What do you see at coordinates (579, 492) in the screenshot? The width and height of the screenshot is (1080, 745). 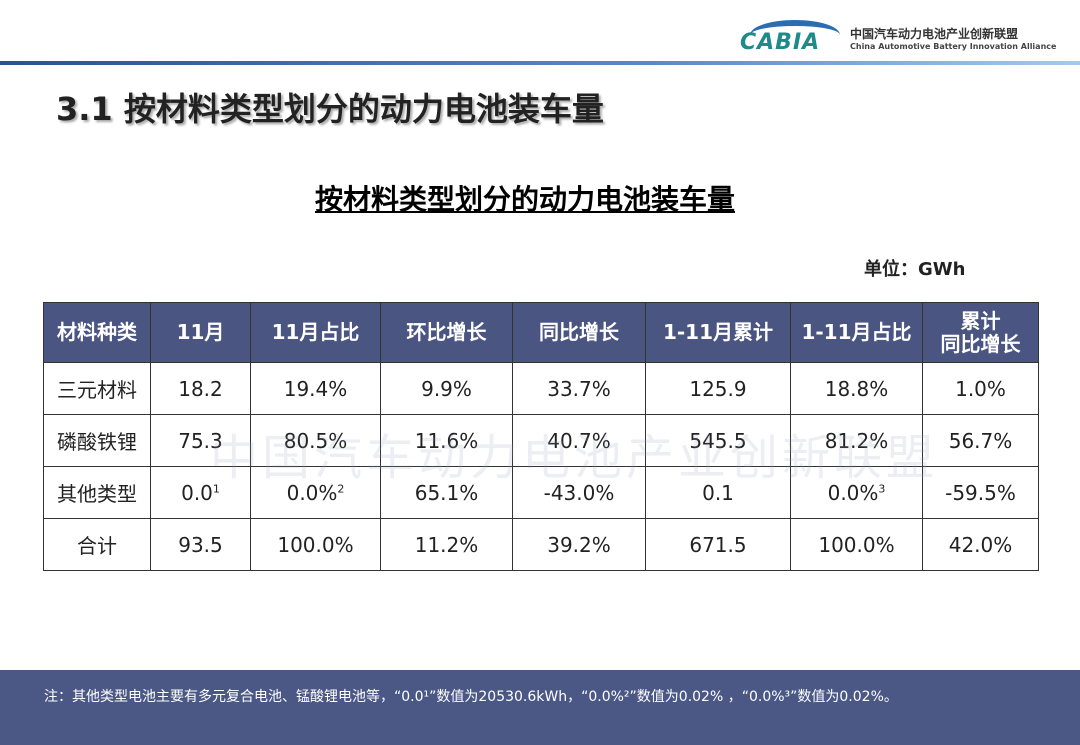 I see `table-cell: -43.0%` at bounding box center [579, 492].